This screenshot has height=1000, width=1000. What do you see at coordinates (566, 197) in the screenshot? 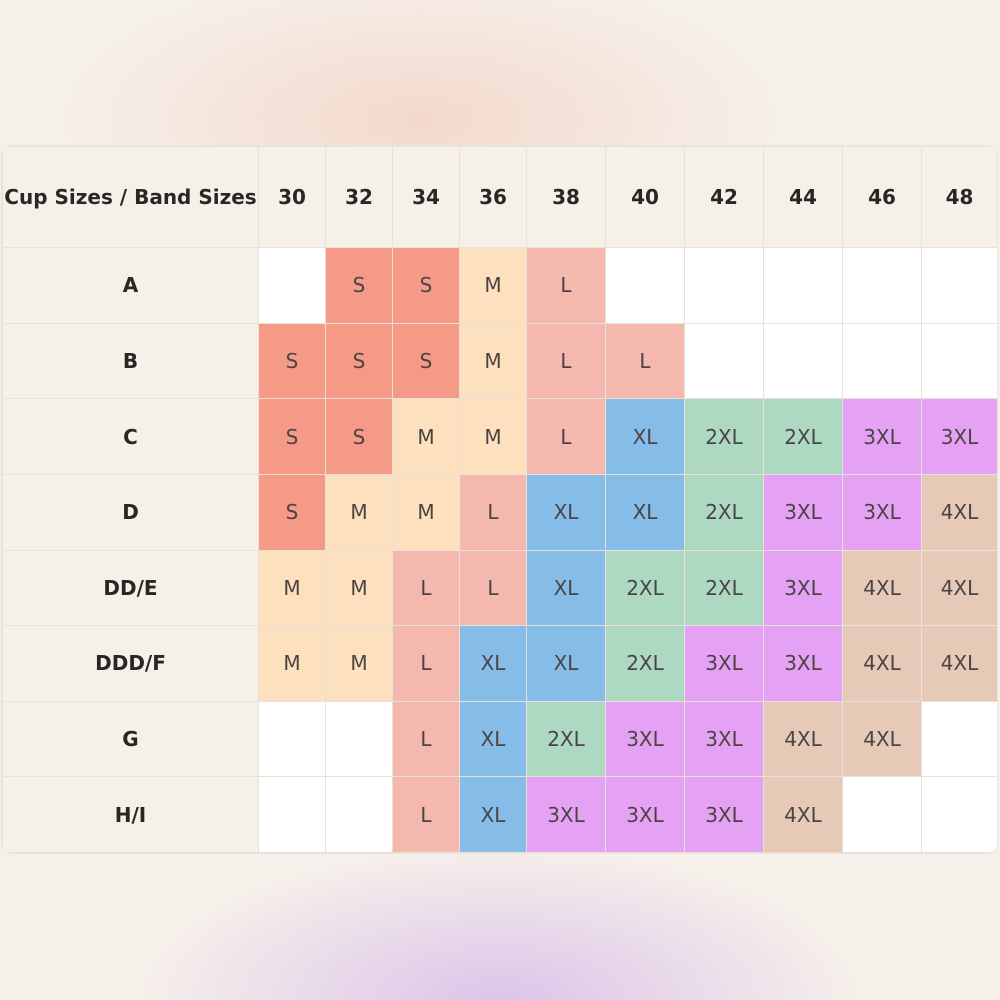
I see `band-size-header: 38` at bounding box center [566, 197].